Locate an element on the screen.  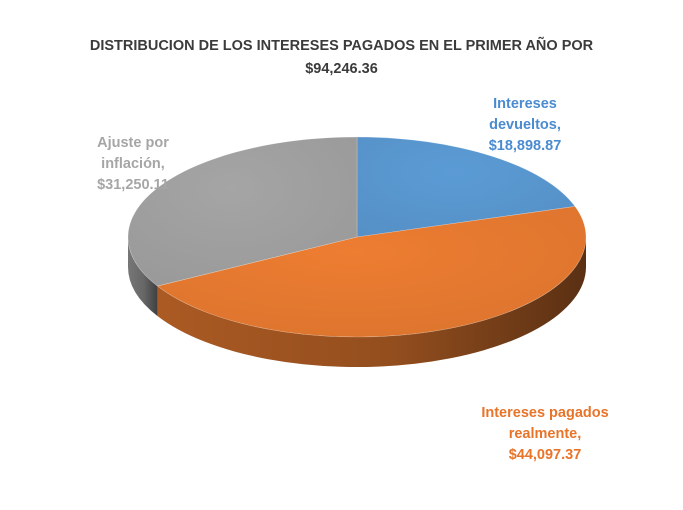
slice-label-value: $44,097.37 is located at coordinates (545, 455).